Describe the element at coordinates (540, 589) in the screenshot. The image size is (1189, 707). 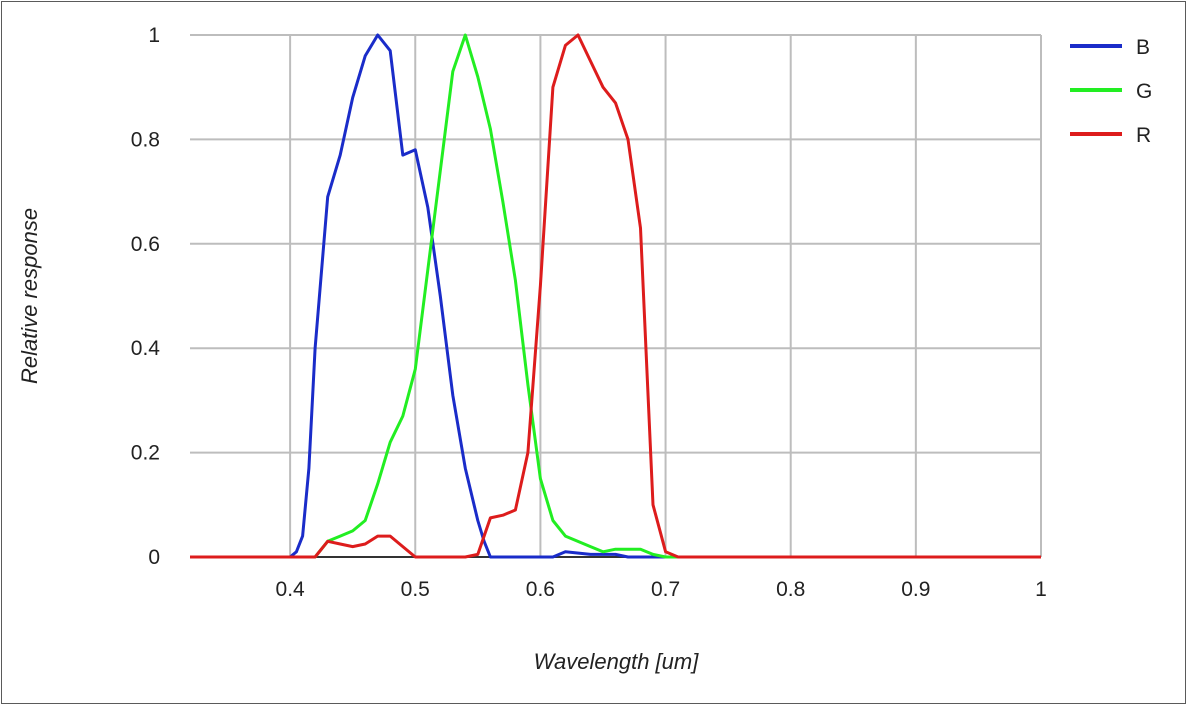
I see `x-tick-label: 0.6` at that location.